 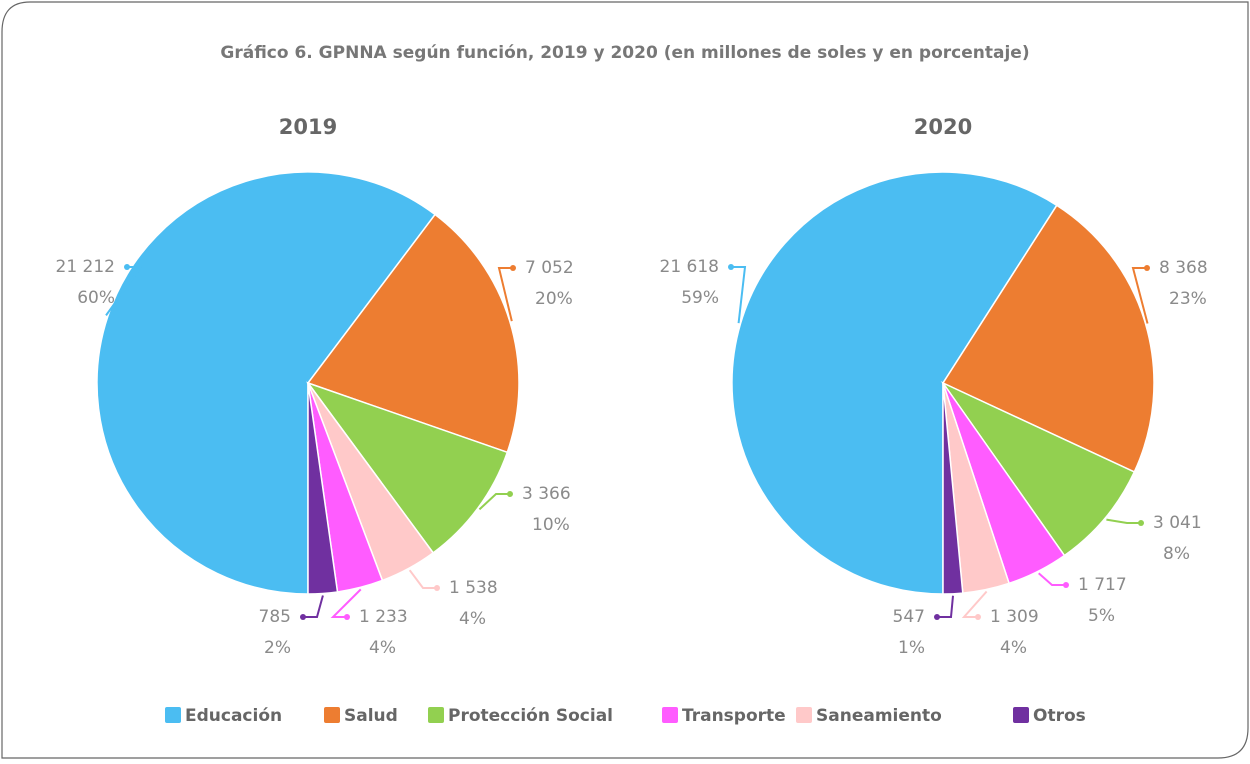 I want to click on value-label: 785, so click(x=275, y=617).